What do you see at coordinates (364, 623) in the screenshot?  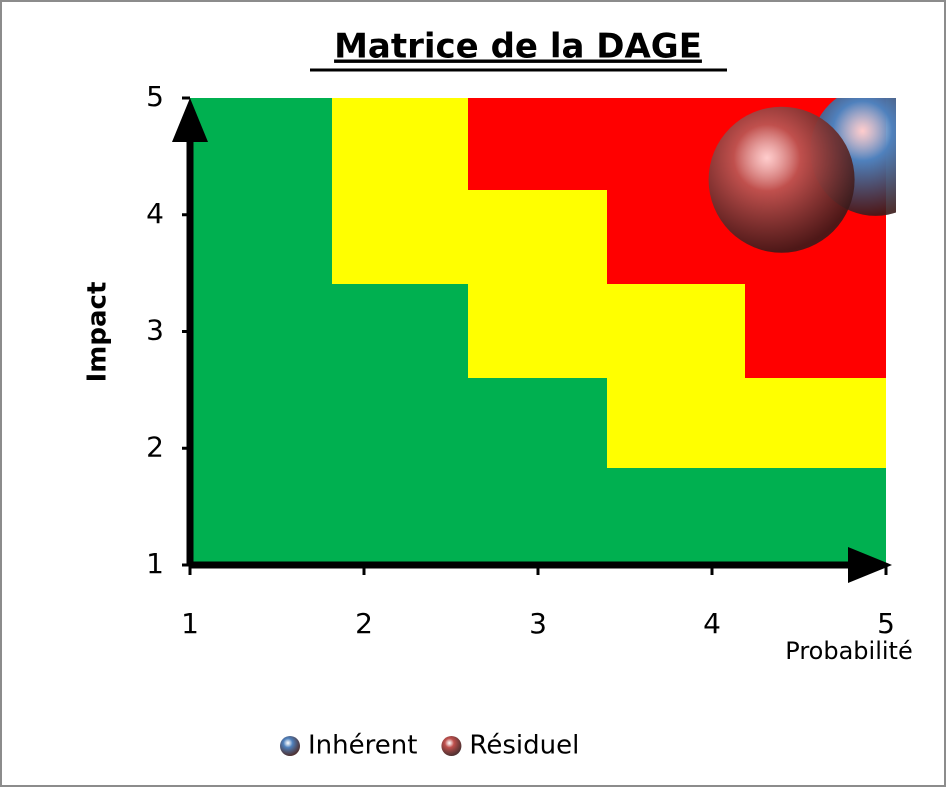 I see `x-tick-label: 2` at bounding box center [364, 623].